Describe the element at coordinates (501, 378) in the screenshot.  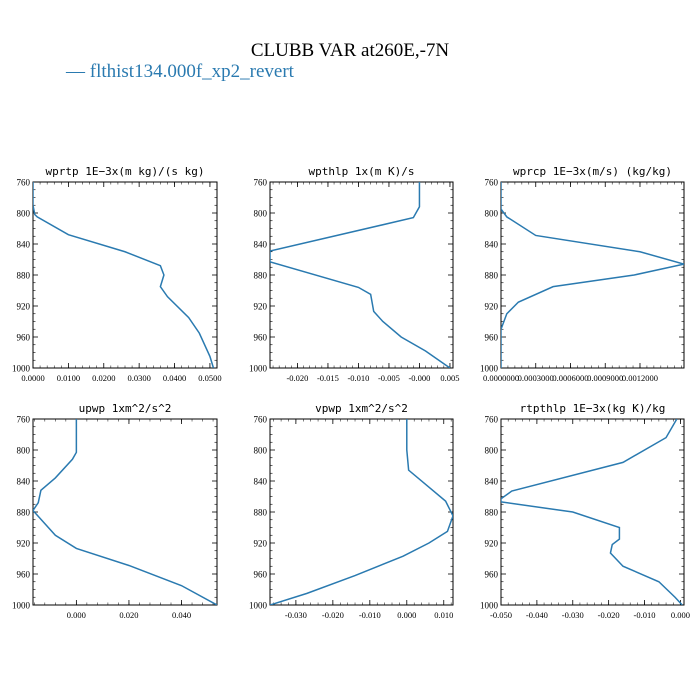
I see `x-tick-label: 0.0000000` at that location.